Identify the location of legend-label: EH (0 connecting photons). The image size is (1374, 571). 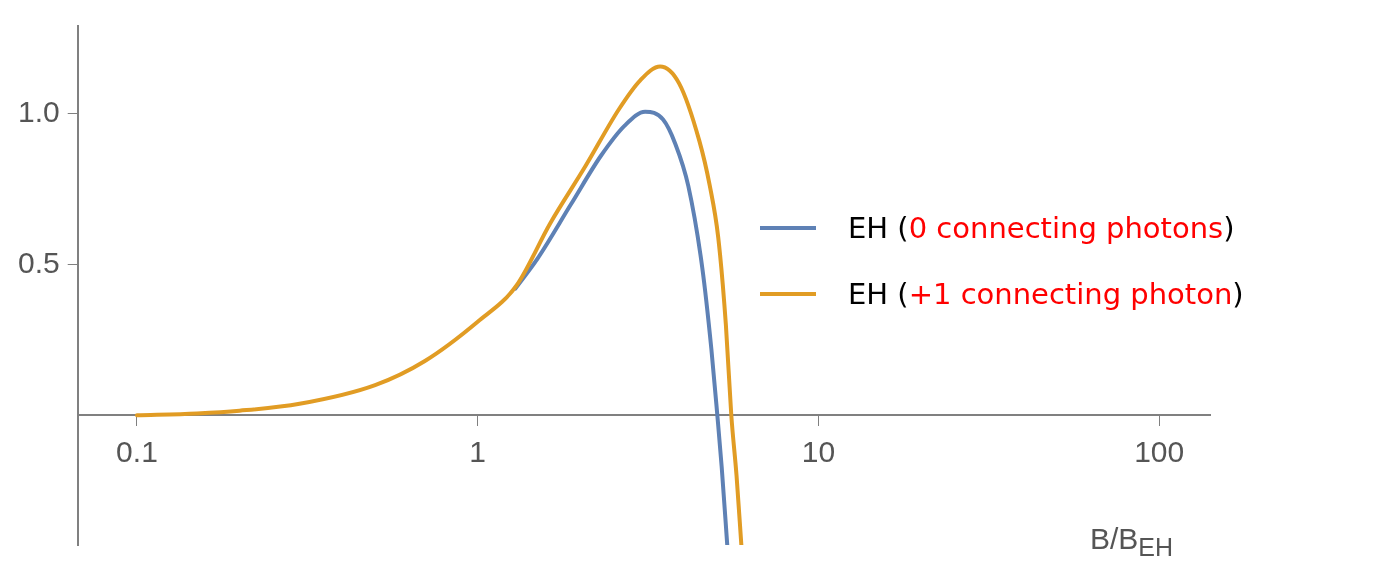
(1041, 228).